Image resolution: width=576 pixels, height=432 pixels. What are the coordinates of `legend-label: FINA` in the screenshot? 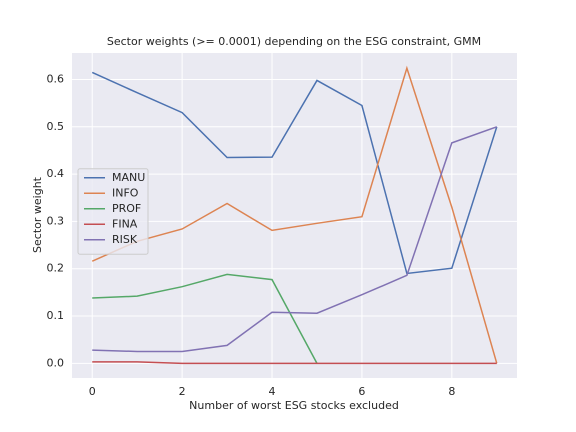 It's located at (125, 223).